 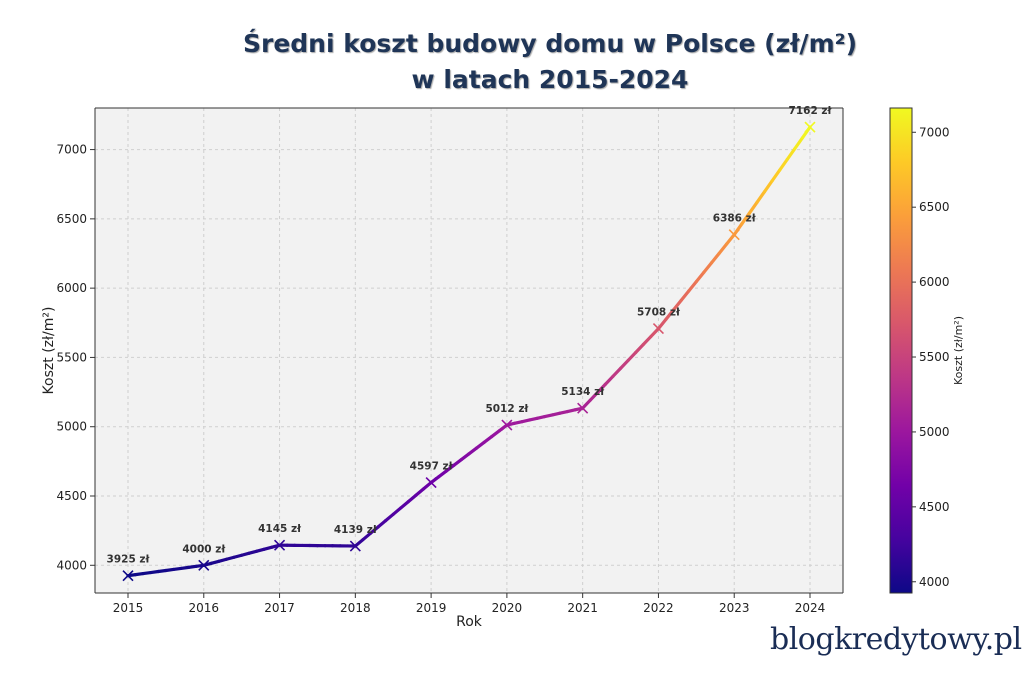 What do you see at coordinates (49, 351) in the screenshot?
I see `y-axis-label: Koszt (zł/m²)` at bounding box center [49, 351].